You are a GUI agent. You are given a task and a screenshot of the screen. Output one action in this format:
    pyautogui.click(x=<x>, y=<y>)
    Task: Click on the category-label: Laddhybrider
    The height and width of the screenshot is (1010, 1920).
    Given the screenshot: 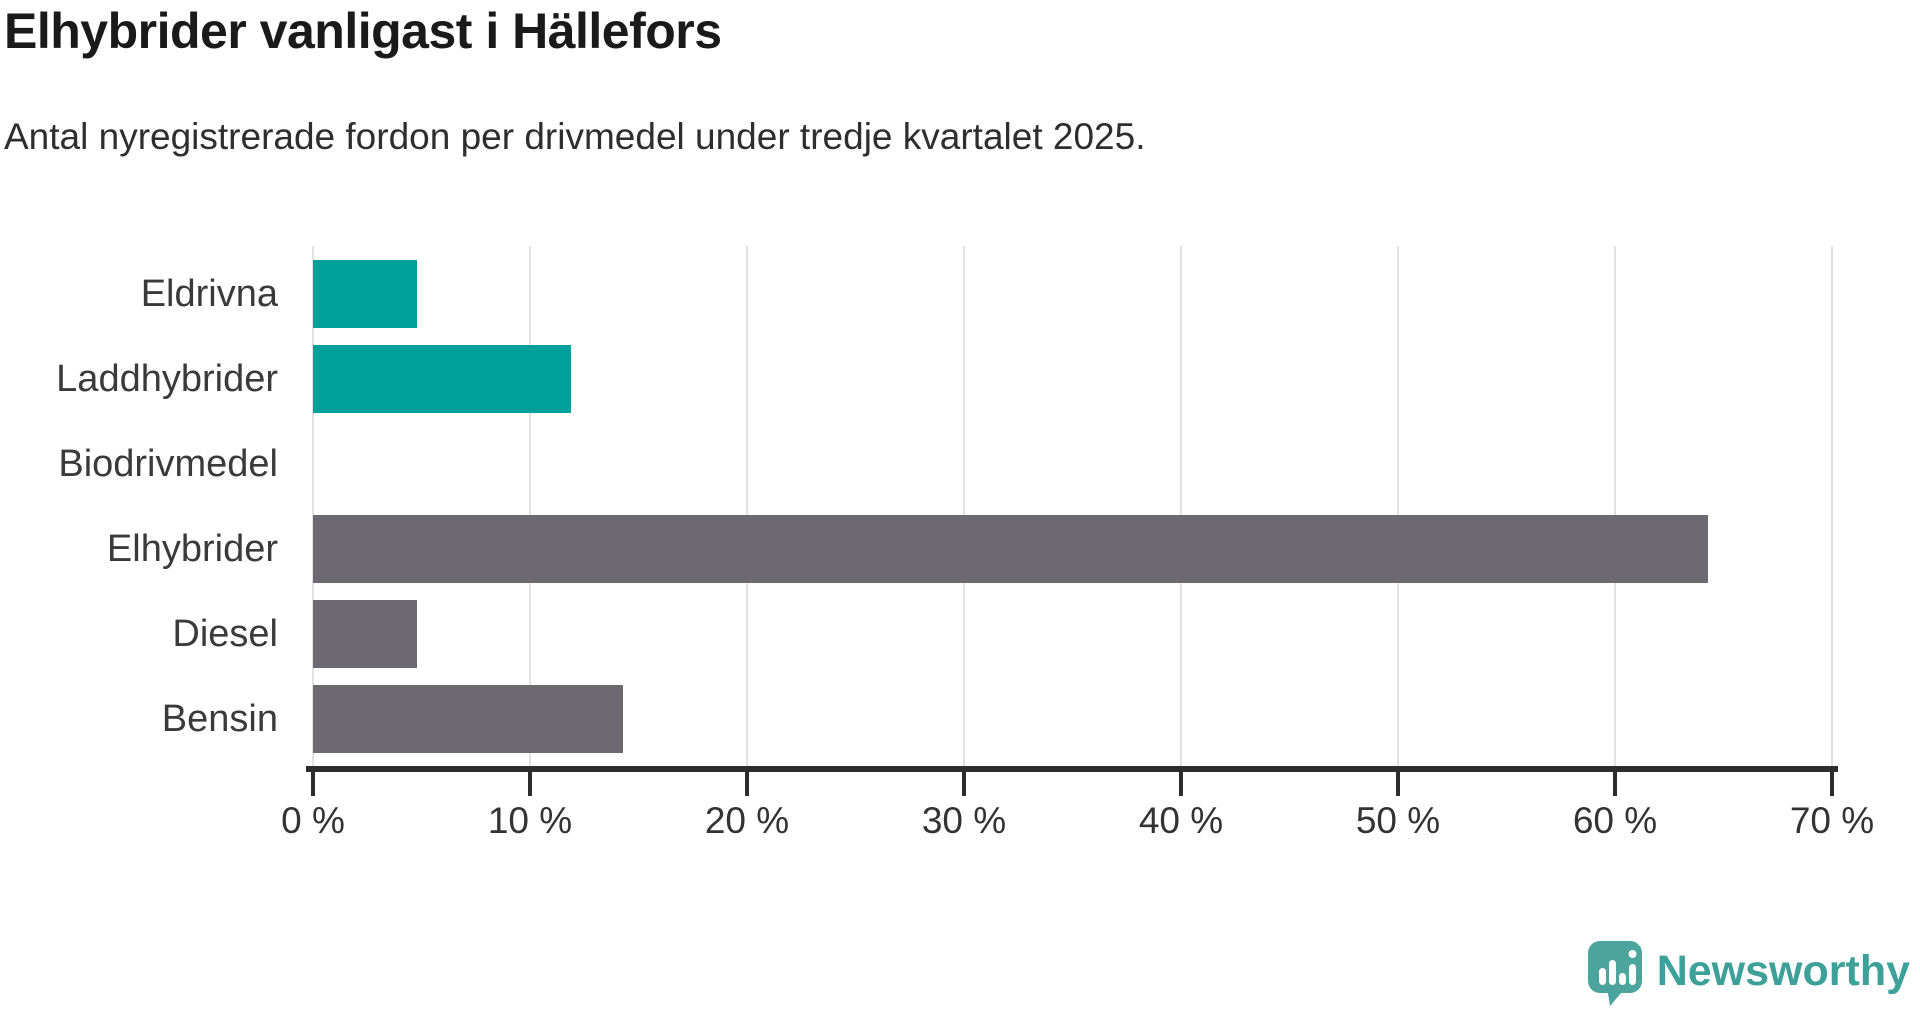 What is the action you would take?
    pyautogui.click(x=167, y=378)
    